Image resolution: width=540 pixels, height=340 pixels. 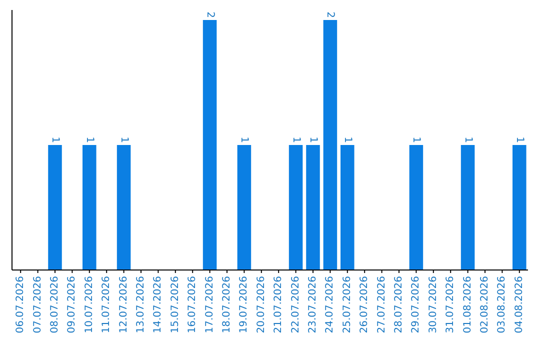 I want to click on x-tick-label: 08.07.2026, so click(x=55, y=305).